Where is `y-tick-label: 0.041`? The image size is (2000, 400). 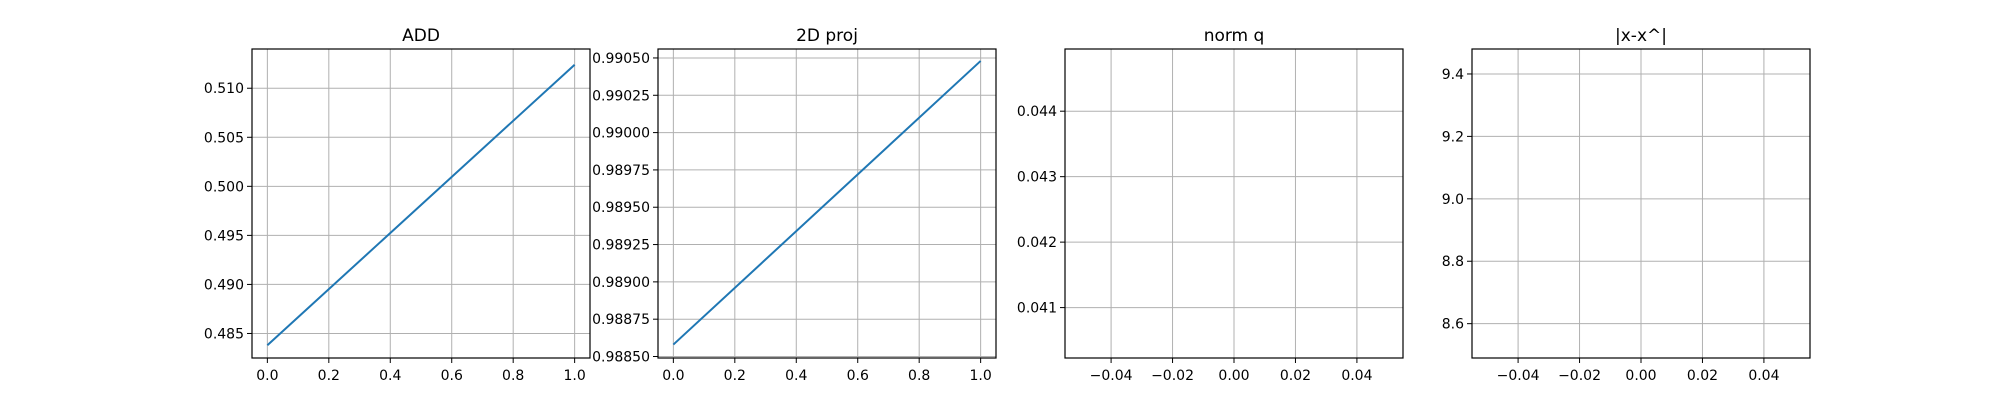
y-tick-label: 0.041 is located at coordinates (1037, 309).